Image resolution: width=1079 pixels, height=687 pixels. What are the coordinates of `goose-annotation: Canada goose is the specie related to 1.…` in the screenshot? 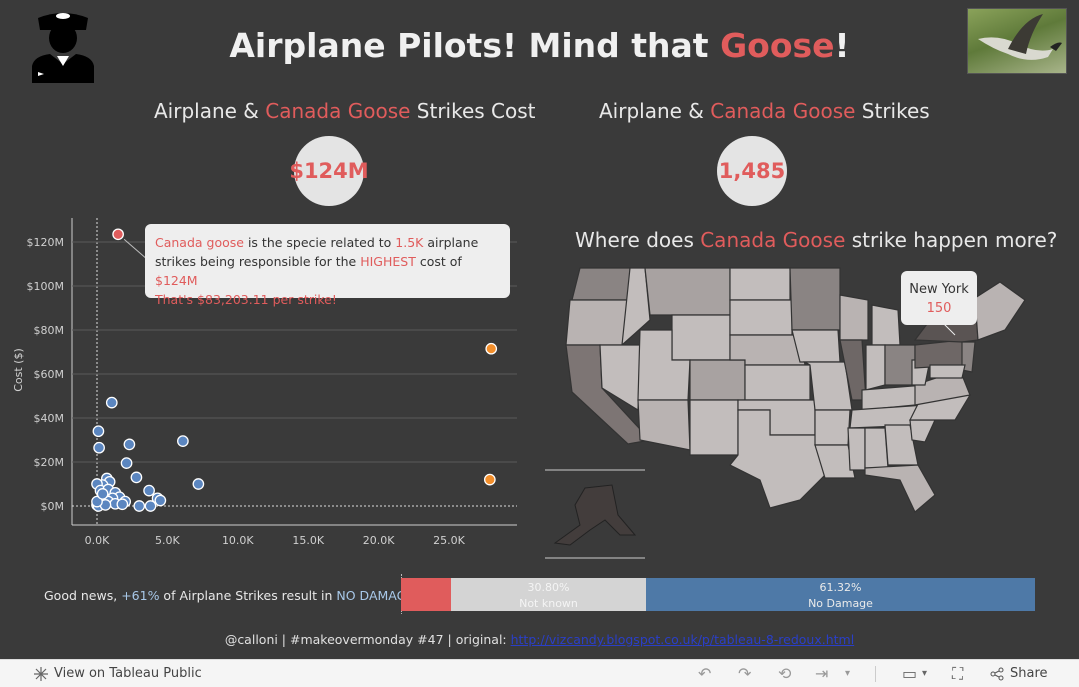 It's located at (327, 265).